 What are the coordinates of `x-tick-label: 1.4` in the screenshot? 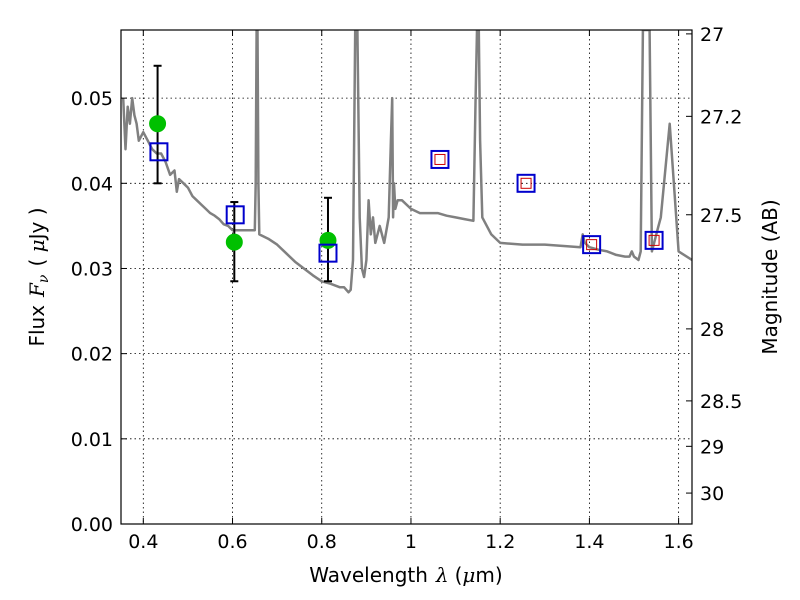 It's located at (589, 542).